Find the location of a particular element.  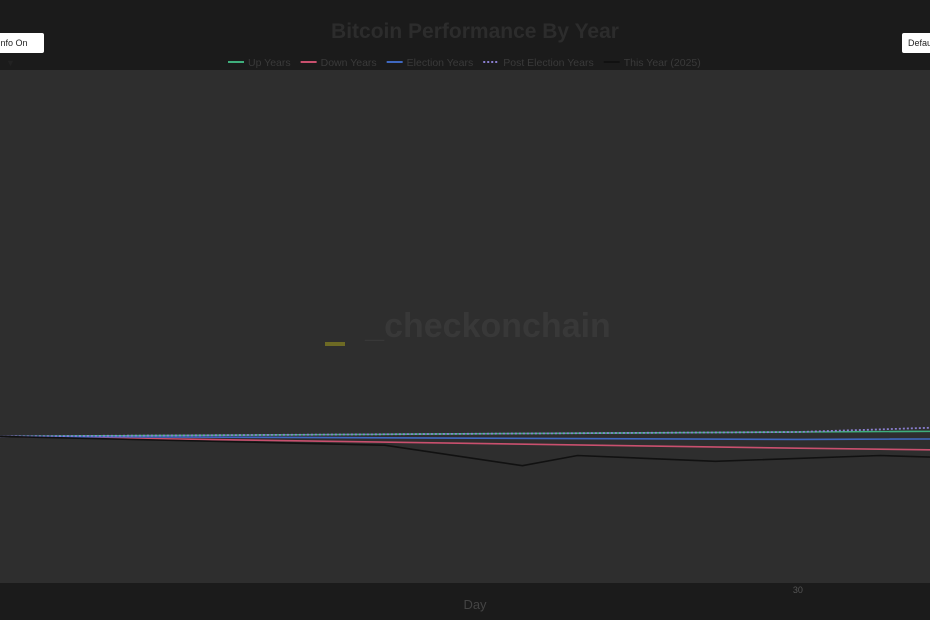

x-tick-label: 30 is located at coordinates (798, 590).